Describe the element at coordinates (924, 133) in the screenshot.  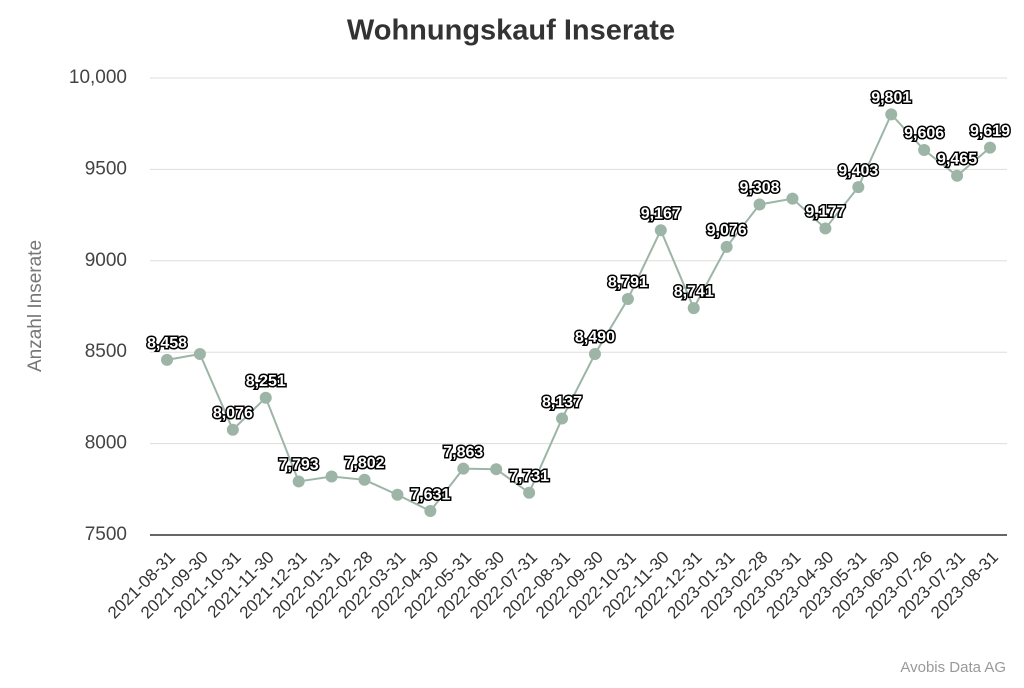
I see `value-label: 9,606` at that location.